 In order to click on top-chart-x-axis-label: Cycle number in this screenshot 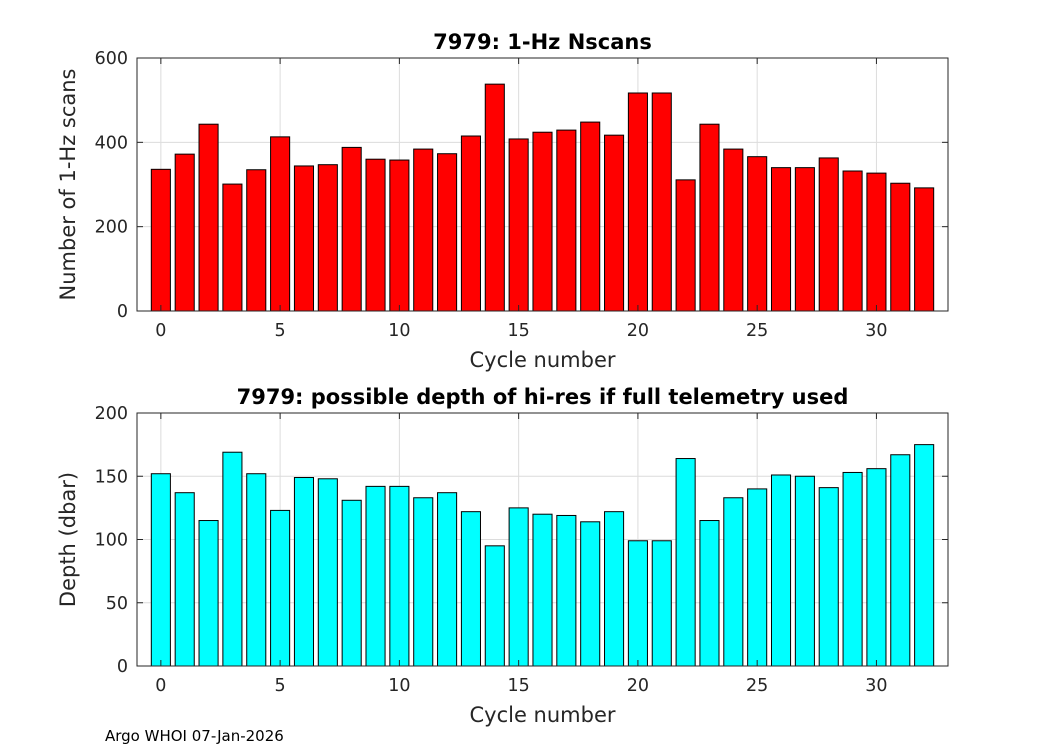, I will do `click(542, 360)`.